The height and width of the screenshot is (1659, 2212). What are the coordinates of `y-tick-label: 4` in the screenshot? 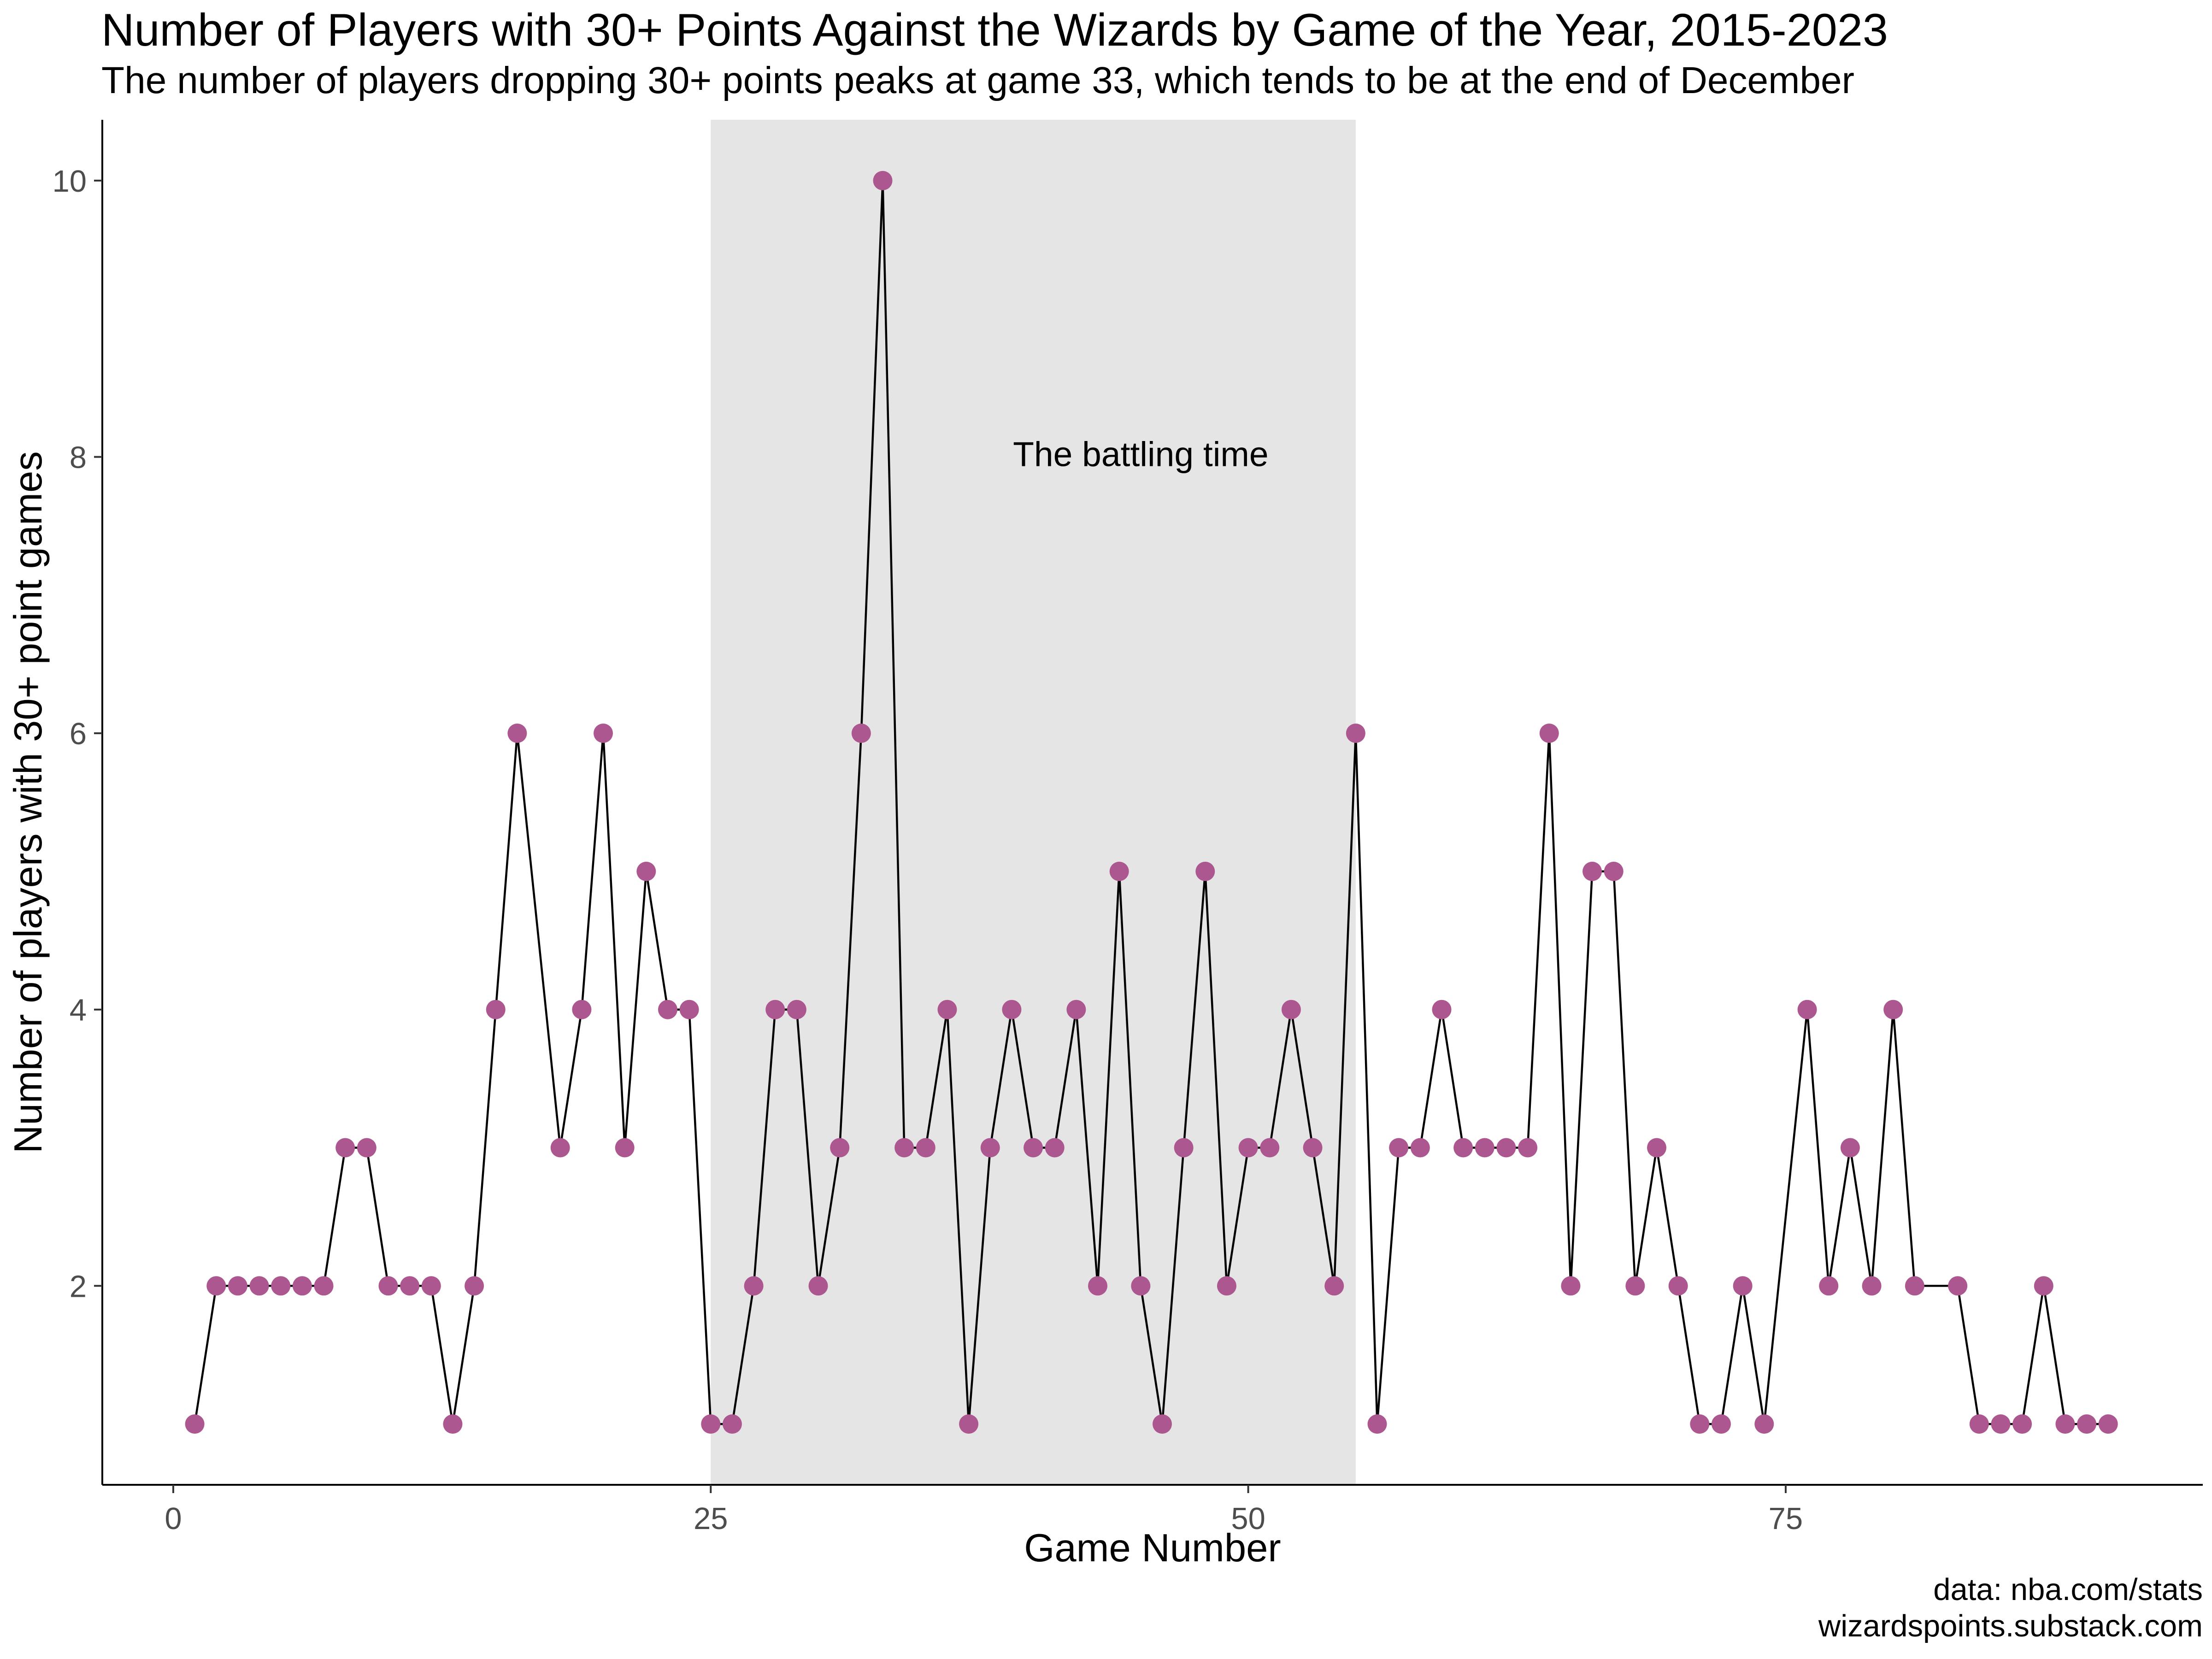 It's located at (78, 1010).